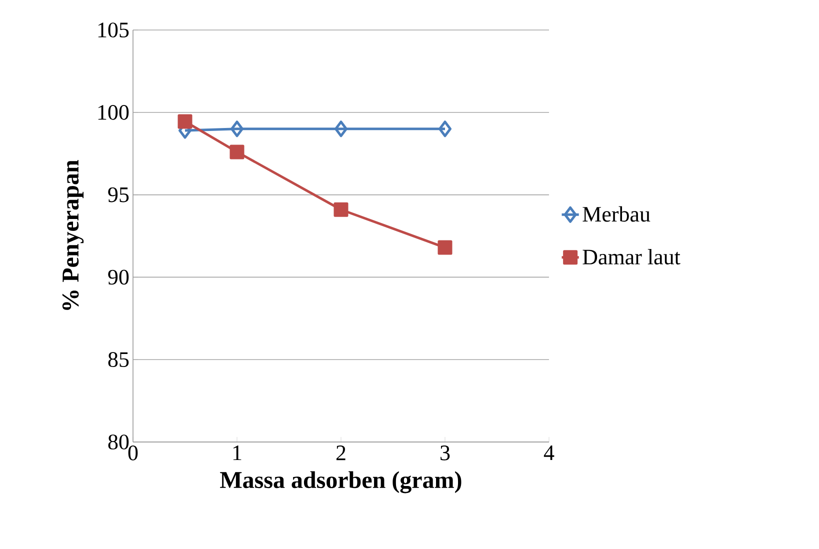  Describe the element at coordinates (616, 214) in the screenshot. I see `legend-label: Merbau` at that location.